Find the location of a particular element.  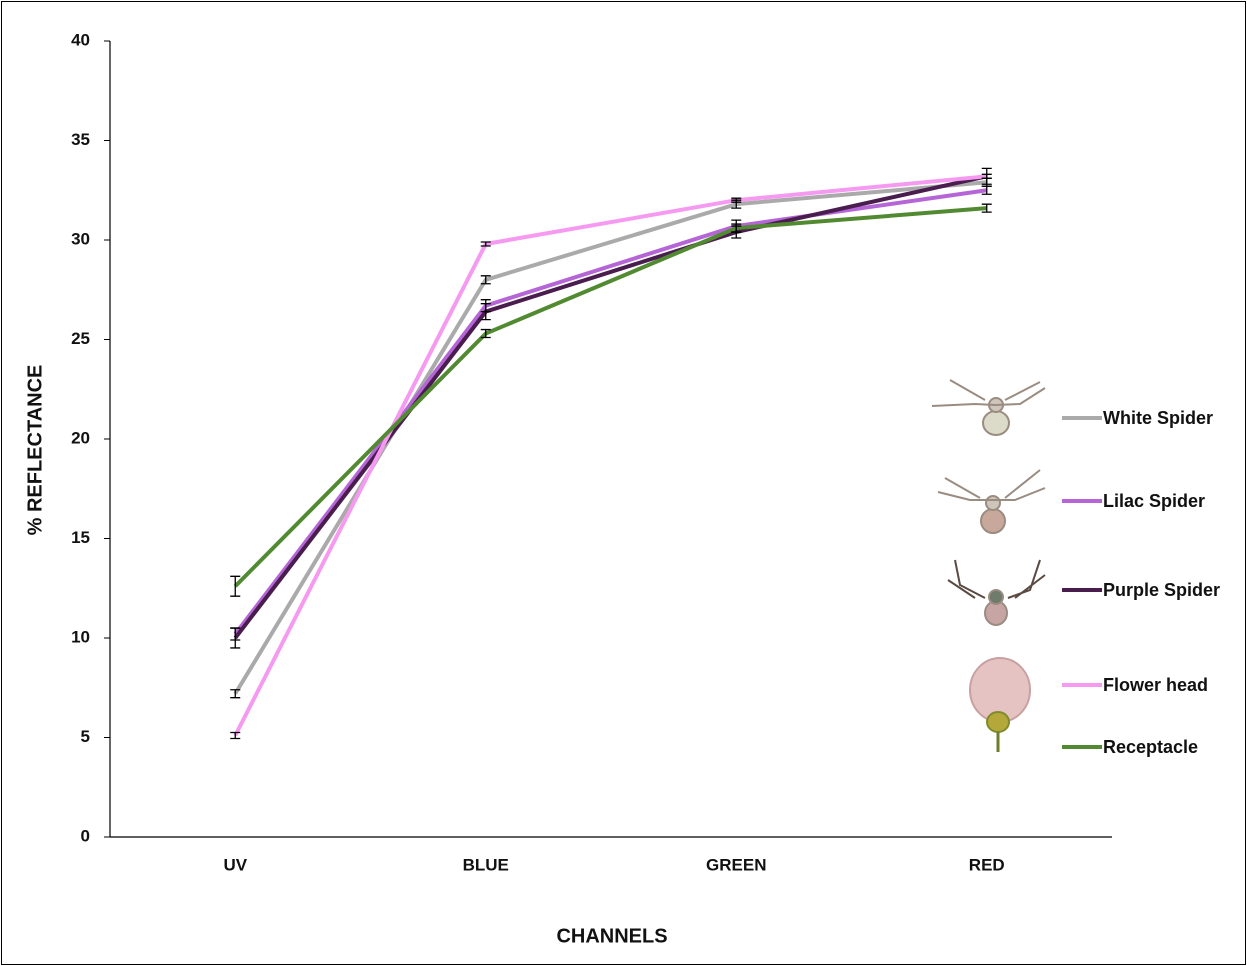

y-tick-label: 40 is located at coordinates (80, 39).